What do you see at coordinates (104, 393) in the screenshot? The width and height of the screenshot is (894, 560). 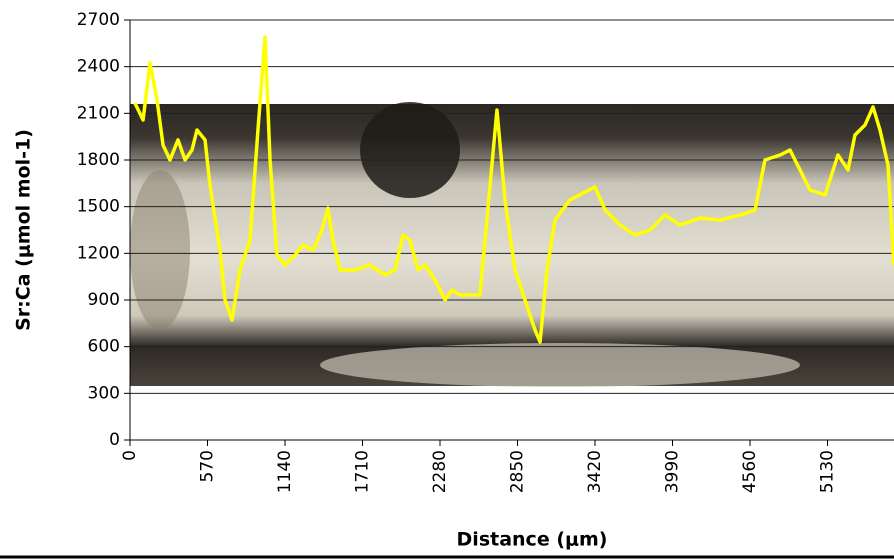 I see `y-tick-label: 300` at bounding box center [104, 393].